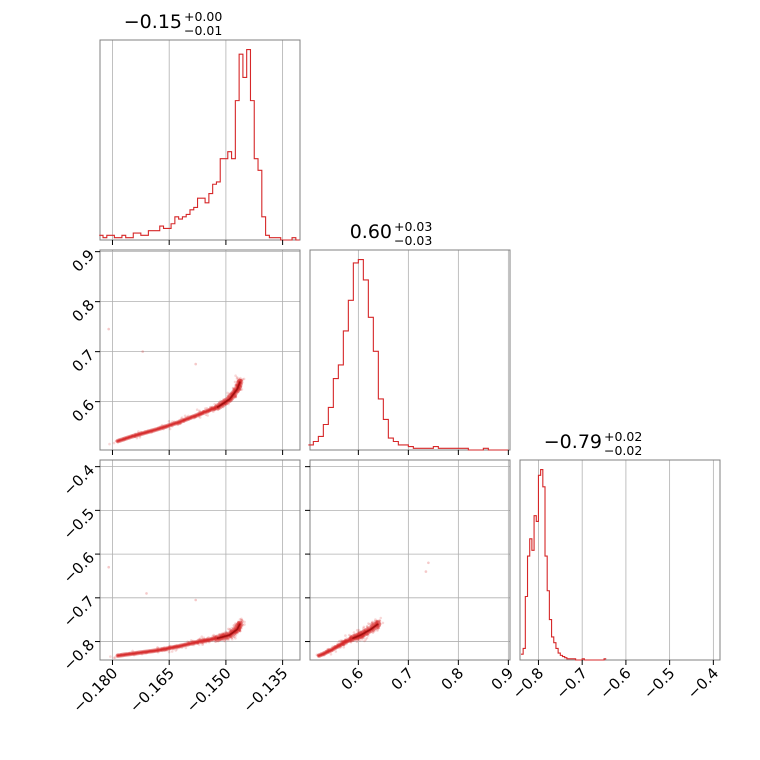 The image size is (760, 760). What do you see at coordinates (83, 311) in the screenshot?
I see `y-tick-label: 0.8` at bounding box center [83, 311].